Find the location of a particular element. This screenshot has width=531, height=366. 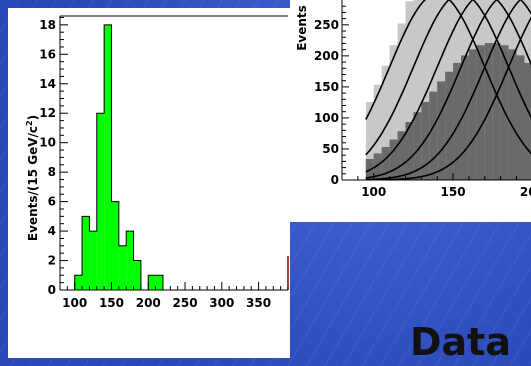

inset-y-axis-title: Events is located at coordinates (302, 28).